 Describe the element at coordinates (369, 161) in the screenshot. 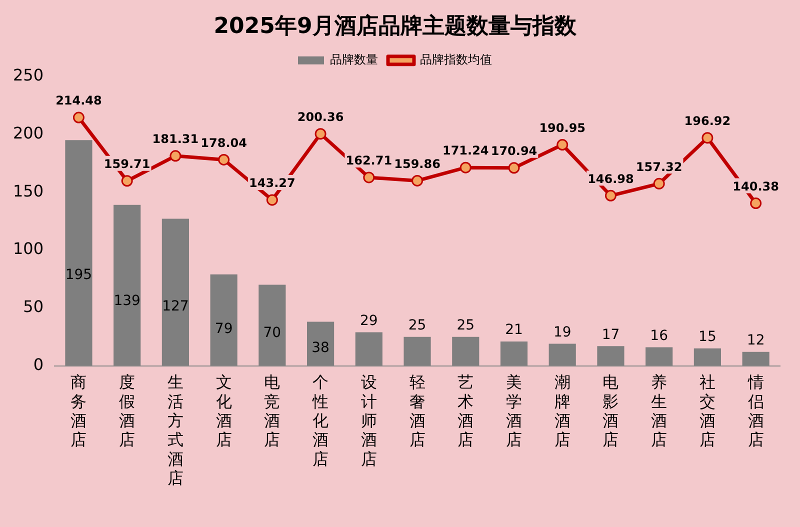

I see `data-label: 162.71` at that location.